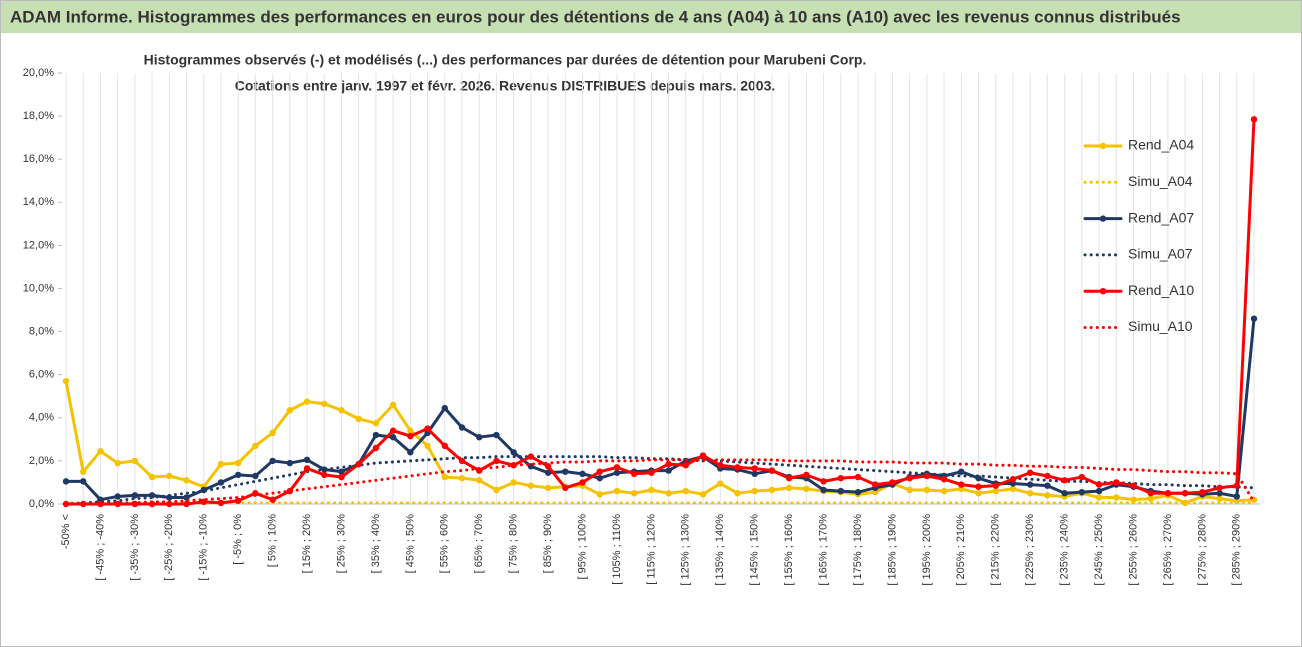  I want to click on x-tick-label: [ -5% ; 0%, so click(238, 539).